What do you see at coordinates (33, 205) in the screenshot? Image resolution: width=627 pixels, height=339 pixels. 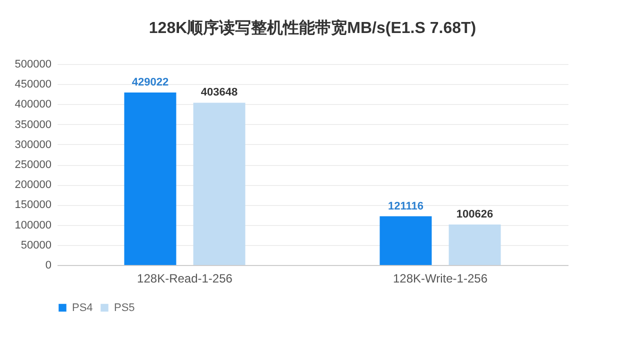 I see `y-tick-label: 150000` at bounding box center [33, 205].